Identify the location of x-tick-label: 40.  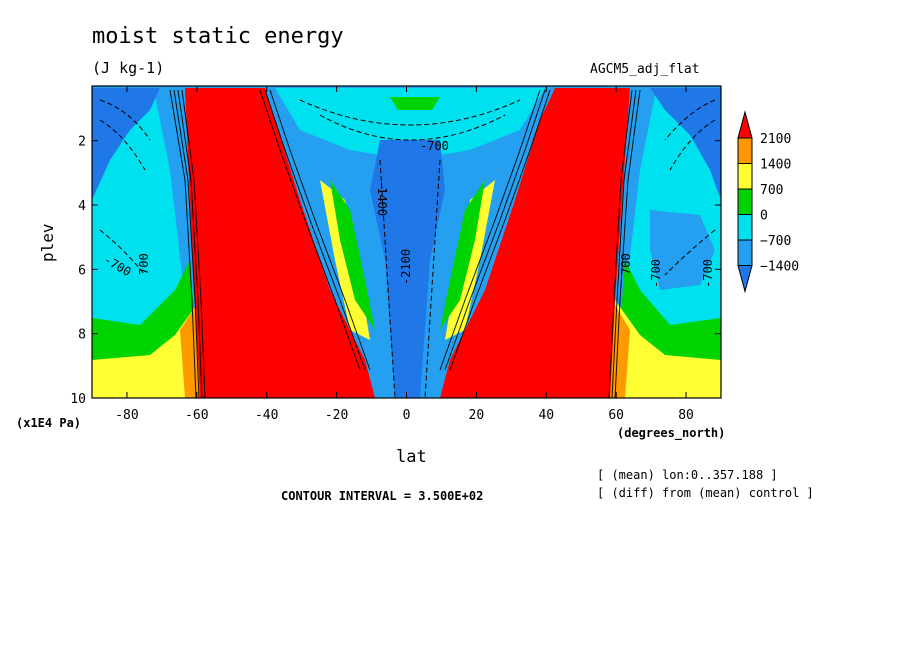
(546, 415).